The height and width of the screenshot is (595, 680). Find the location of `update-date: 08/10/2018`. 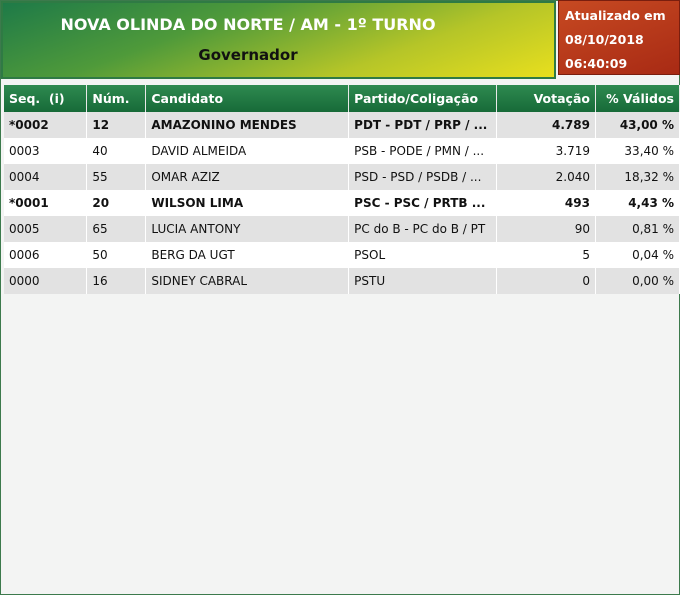

update-date: 08/10/2018 is located at coordinates (604, 39).